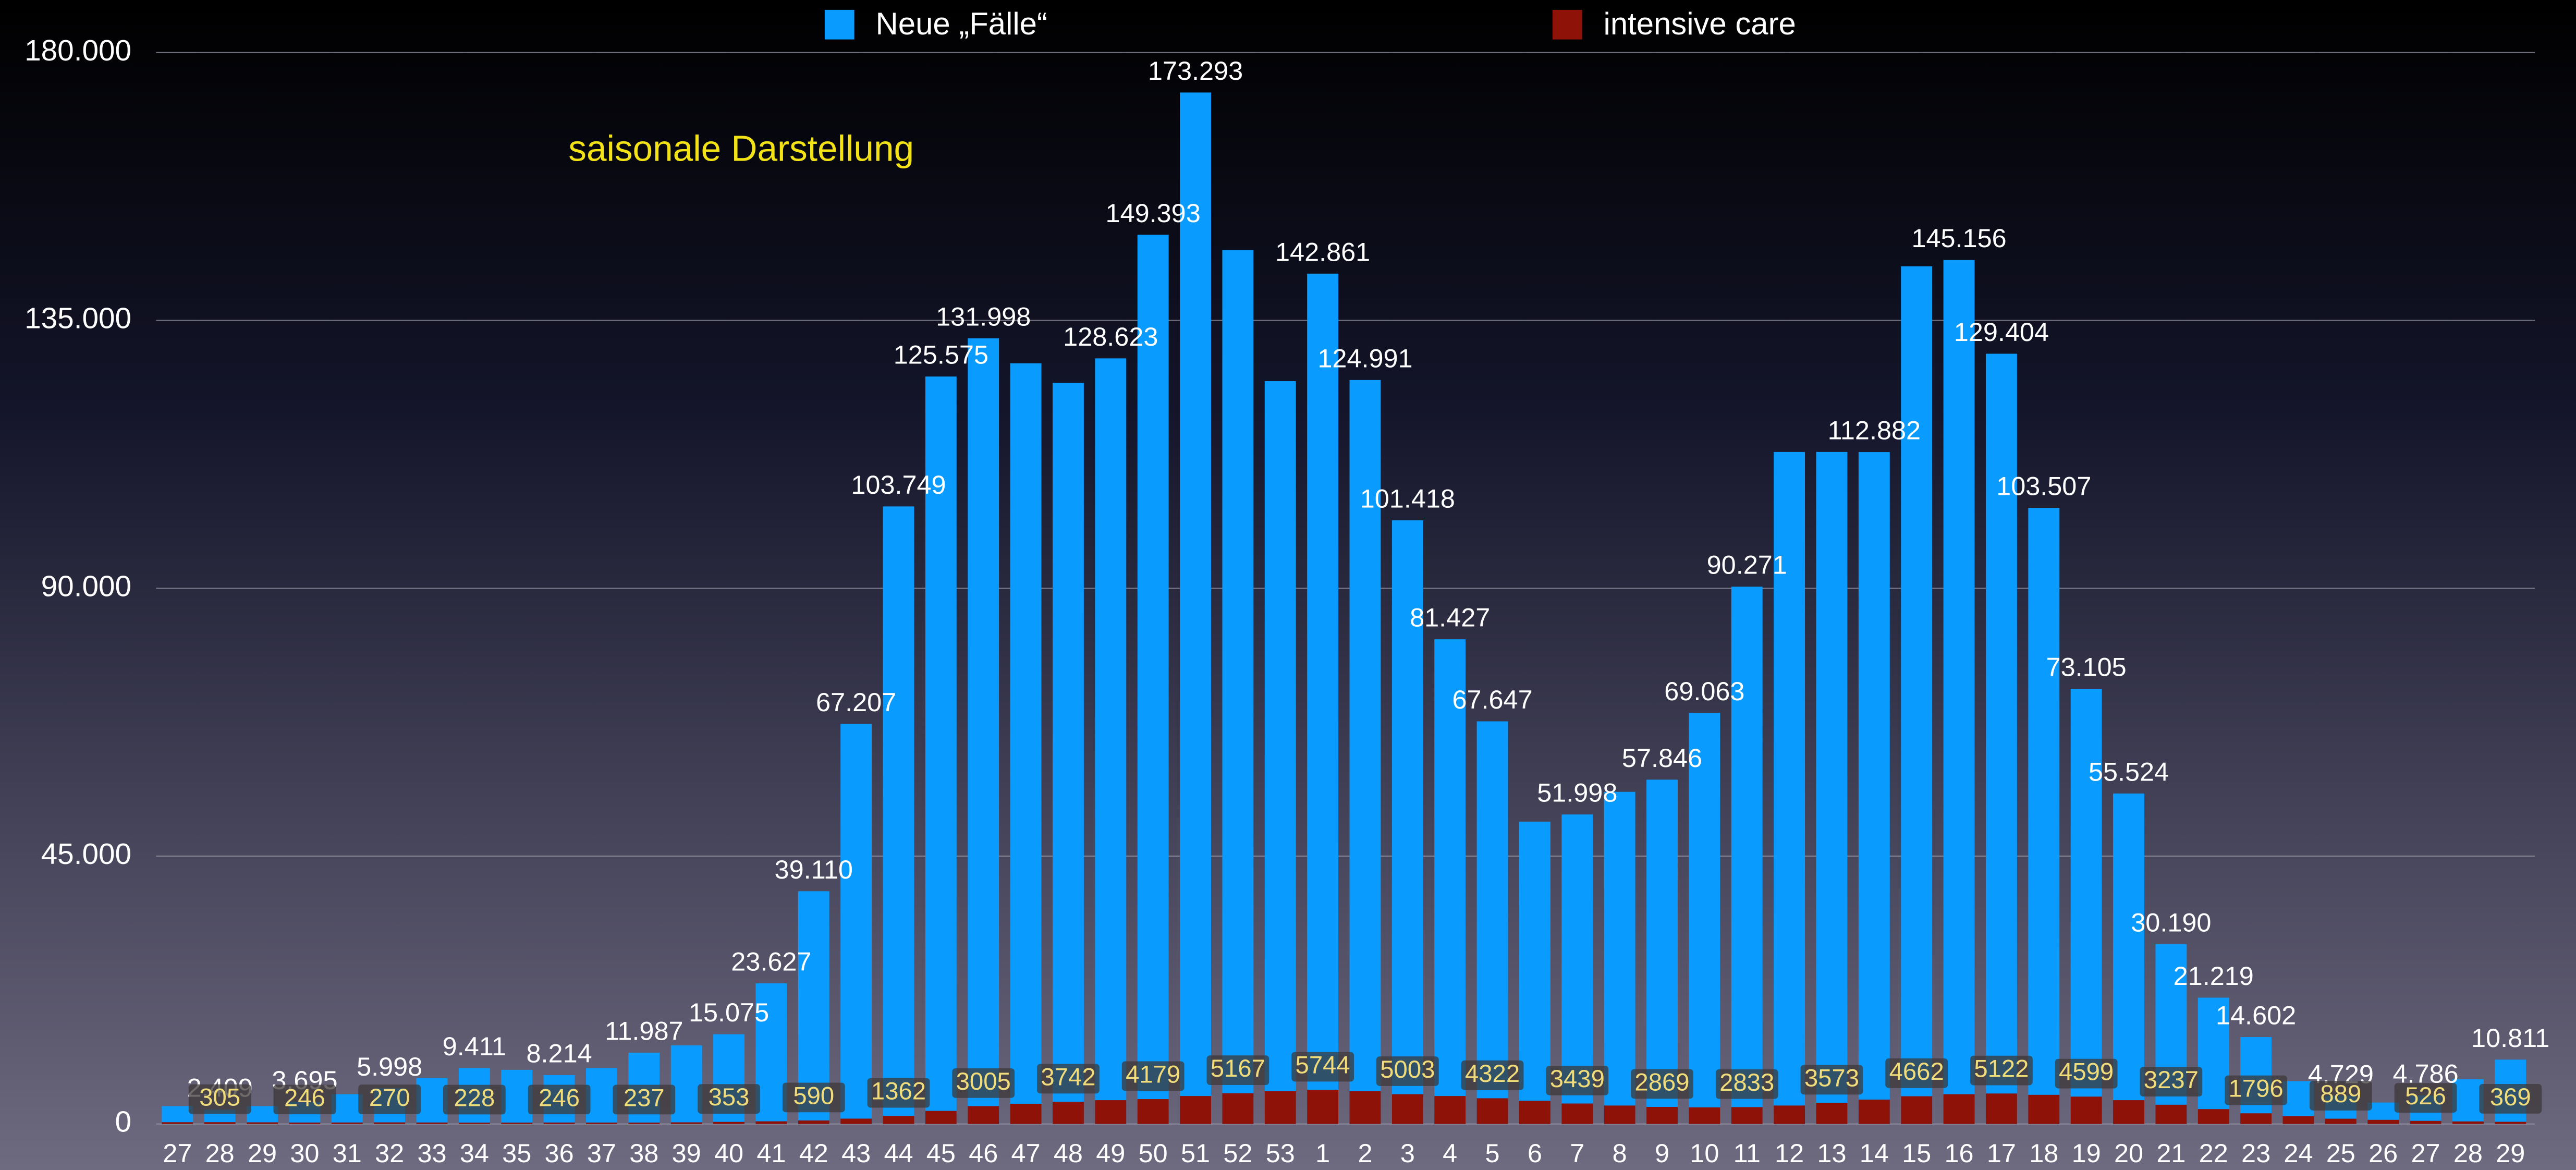 This screenshot has height=1170, width=2576. What do you see at coordinates (1916, 1153) in the screenshot?
I see `x-tick-label: 15` at bounding box center [1916, 1153].